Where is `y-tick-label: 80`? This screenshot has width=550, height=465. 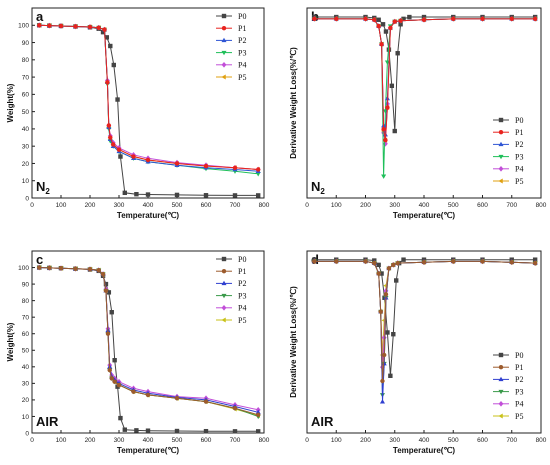 y-tick-label: 80 is located at coordinates (26, 301).